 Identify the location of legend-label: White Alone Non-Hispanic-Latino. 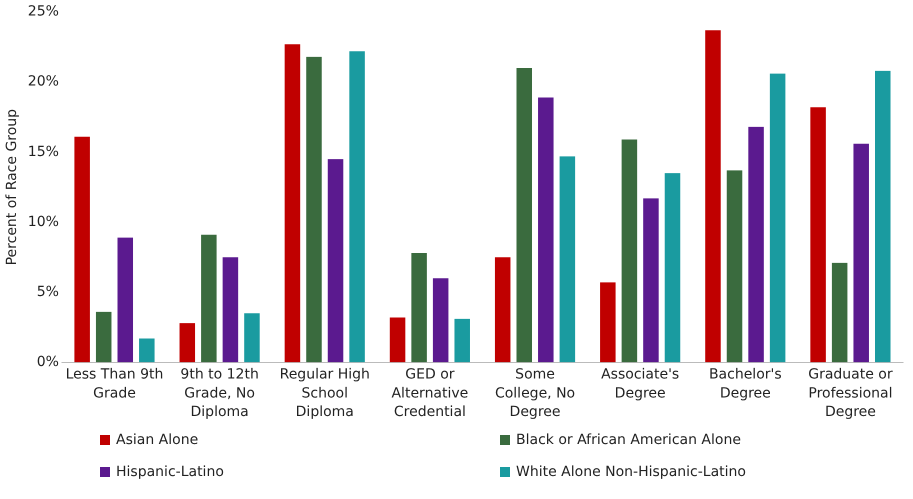
(631, 472).